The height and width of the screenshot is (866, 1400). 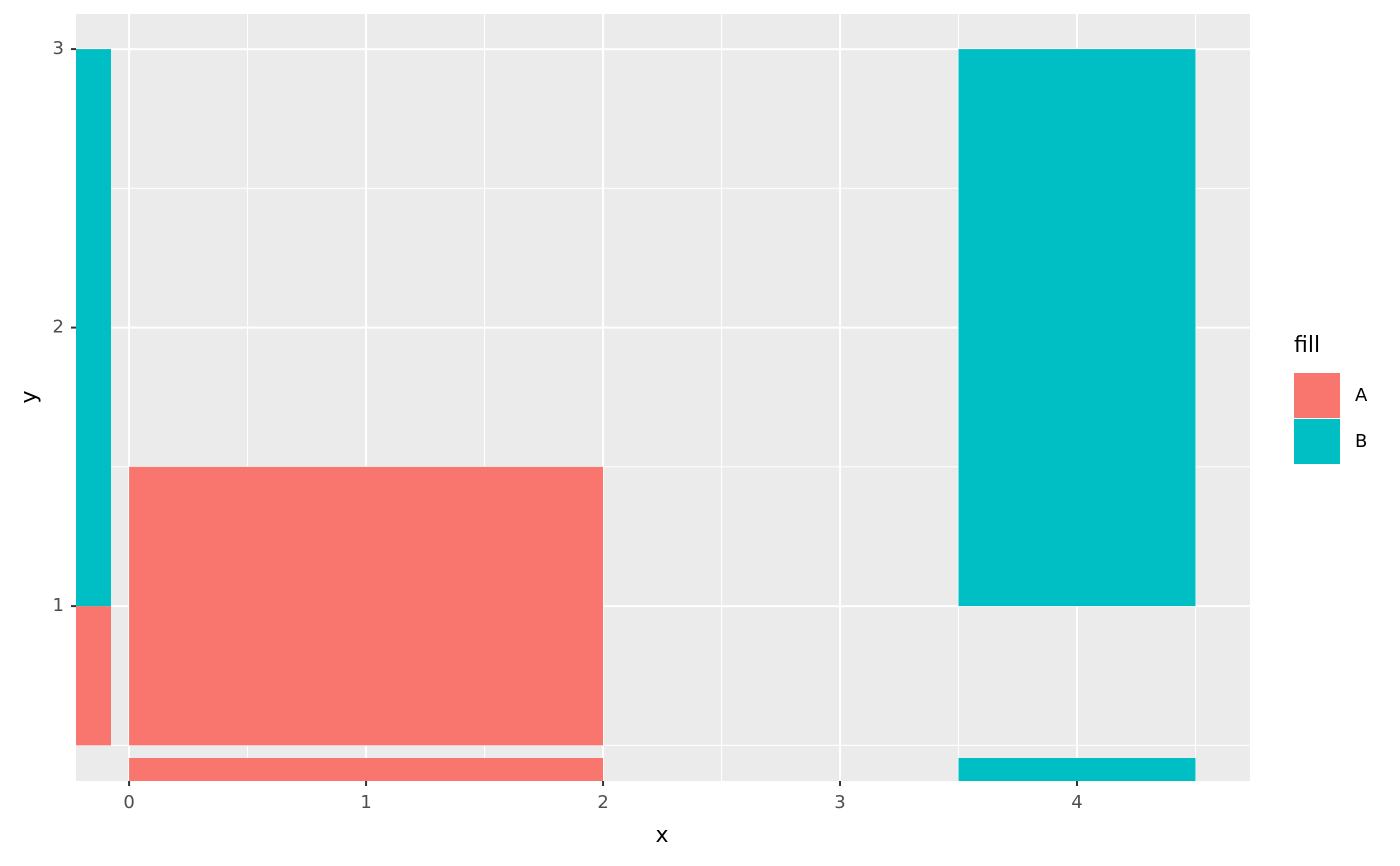 I want to click on x-tick-label: 0, so click(x=128, y=802).